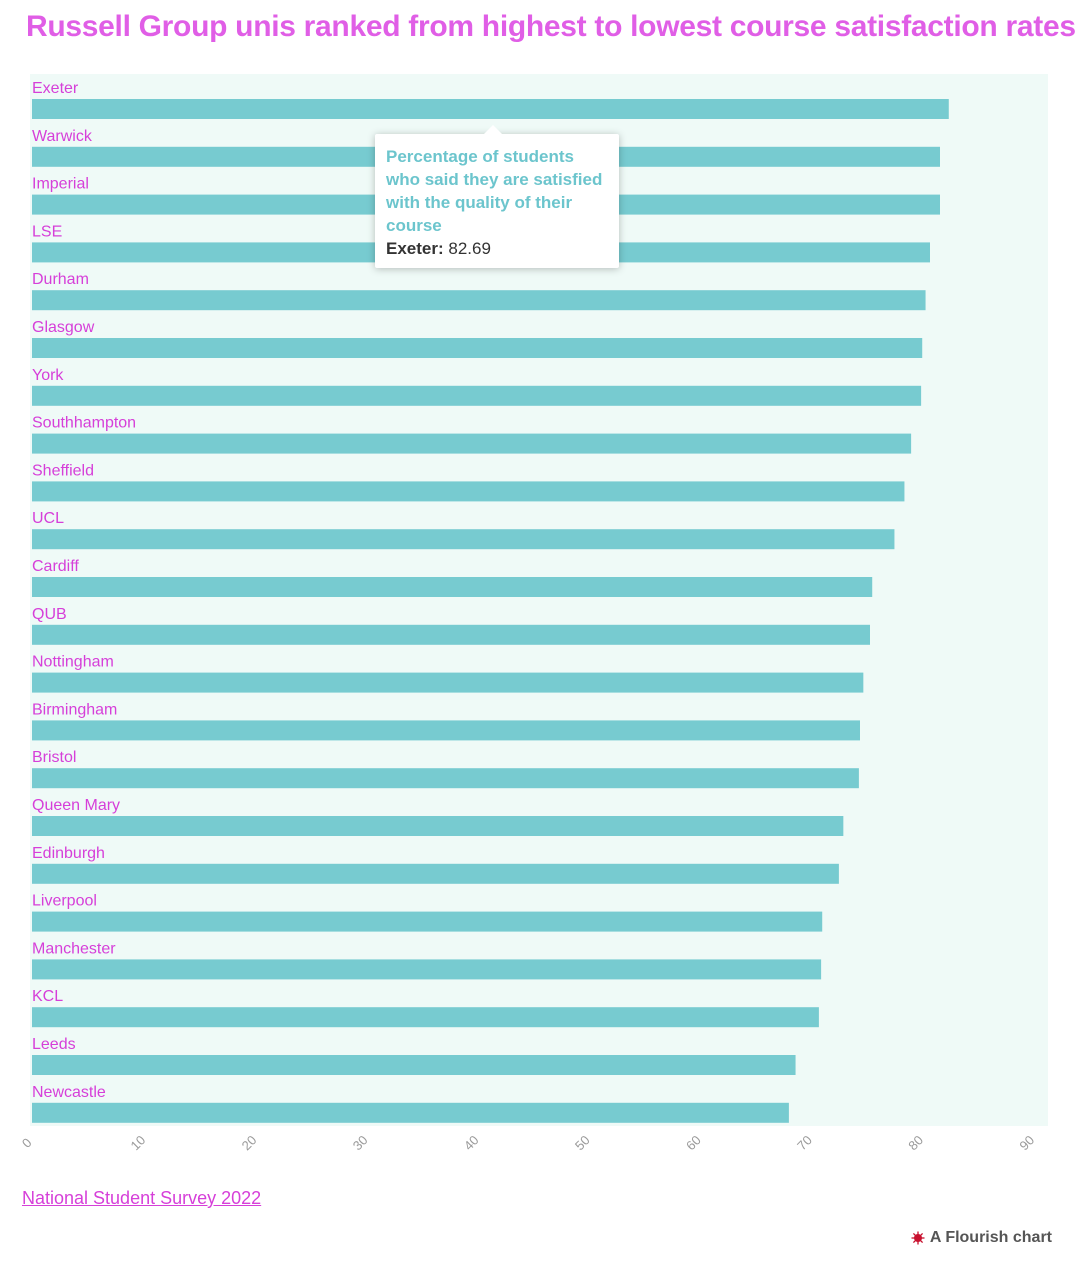 Image resolution: width=1080 pixels, height=1274 pixels. What do you see at coordinates (54, 757) in the screenshot?
I see `bar-label: Bristol` at bounding box center [54, 757].